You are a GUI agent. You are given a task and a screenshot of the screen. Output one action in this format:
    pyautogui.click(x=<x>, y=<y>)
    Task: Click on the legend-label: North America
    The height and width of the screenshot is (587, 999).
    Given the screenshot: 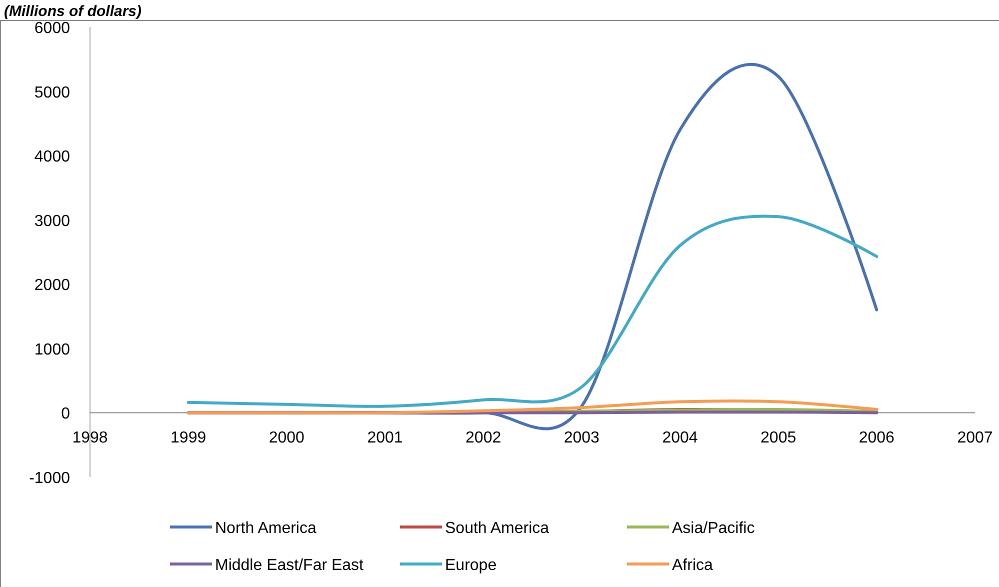 What is the action you would take?
    pyautogui.click(x=265, y=528)
    